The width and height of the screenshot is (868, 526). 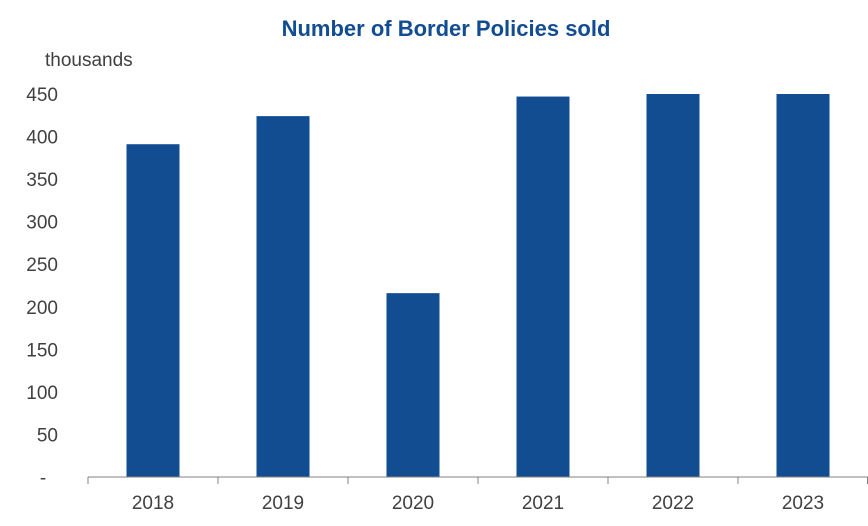 I want to click on x-tick-label-2021: 2021, so click(x=543, y=503).